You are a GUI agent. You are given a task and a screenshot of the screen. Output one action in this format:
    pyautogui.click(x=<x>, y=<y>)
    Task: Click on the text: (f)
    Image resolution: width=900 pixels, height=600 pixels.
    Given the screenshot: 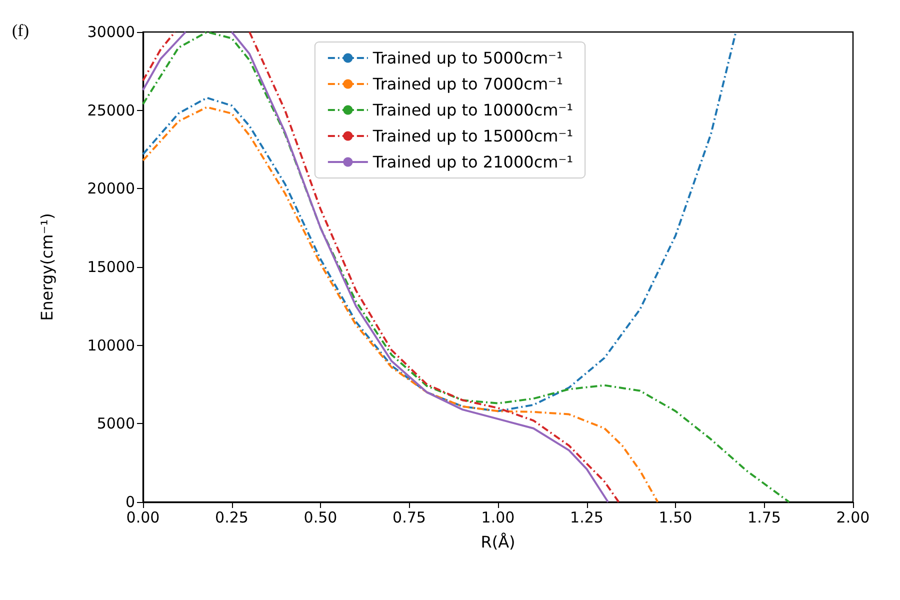 What is the action you would take?
    pyautogui.click(x=20, y=30)
    